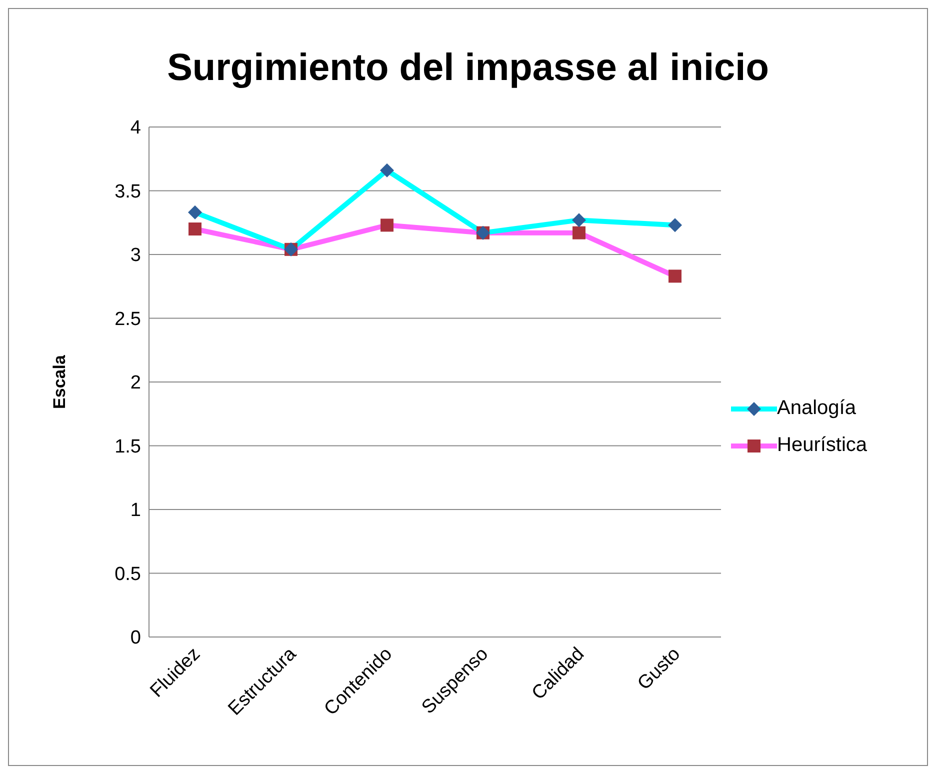 This screenshot has width=936, height=774. Describe the element at coordinates (822, 445) in the screenshot. I see `legend-label: Heurística` at that location.